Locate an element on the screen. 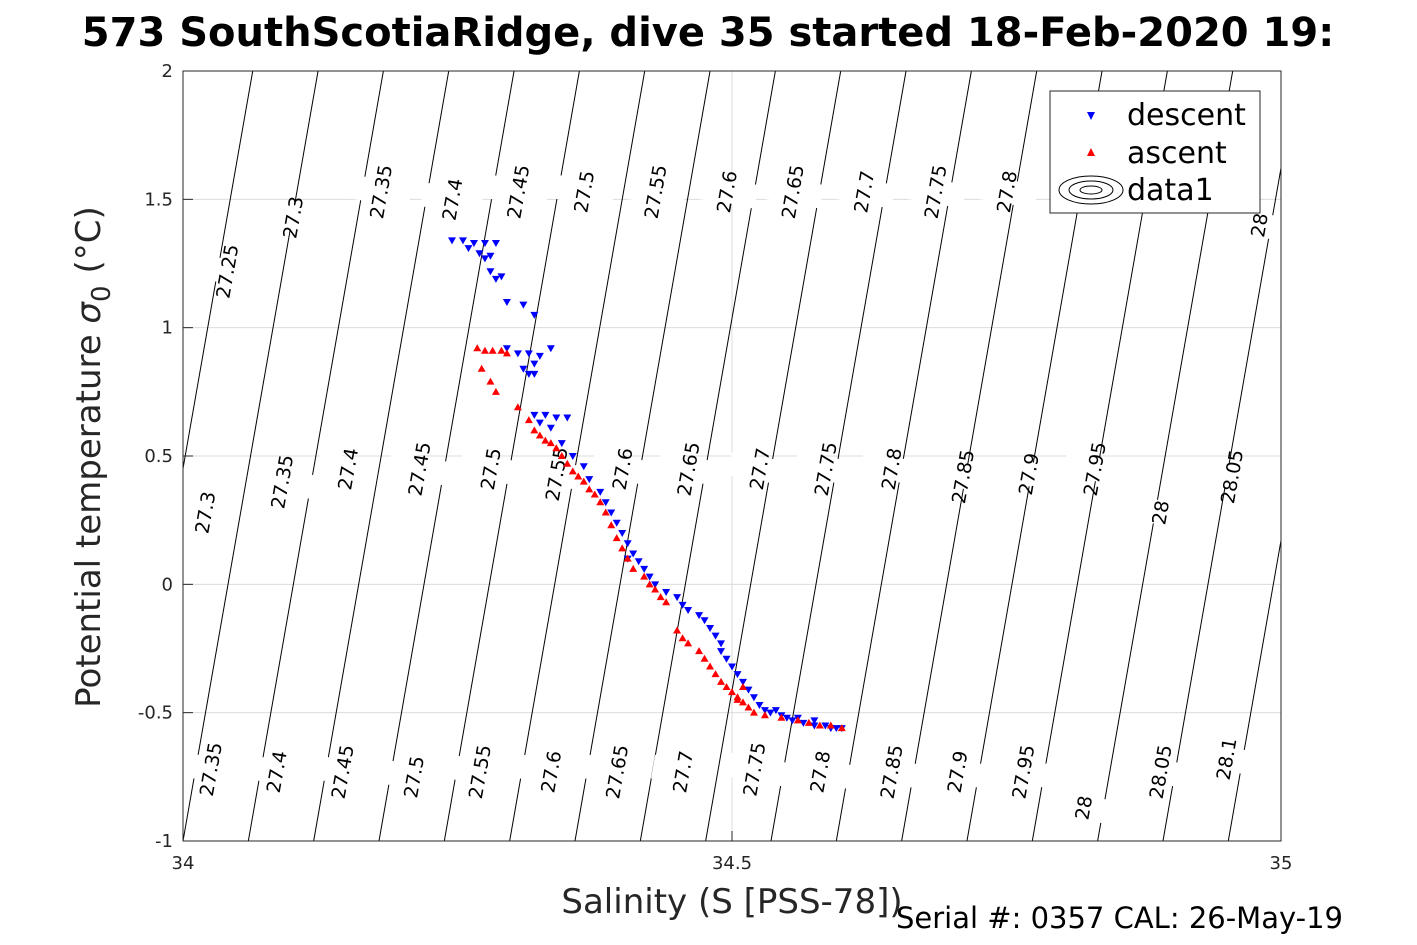 The width and height of the screenshot is (1417, 945). legend-descent-marker is located at coordinates (1091, 116).